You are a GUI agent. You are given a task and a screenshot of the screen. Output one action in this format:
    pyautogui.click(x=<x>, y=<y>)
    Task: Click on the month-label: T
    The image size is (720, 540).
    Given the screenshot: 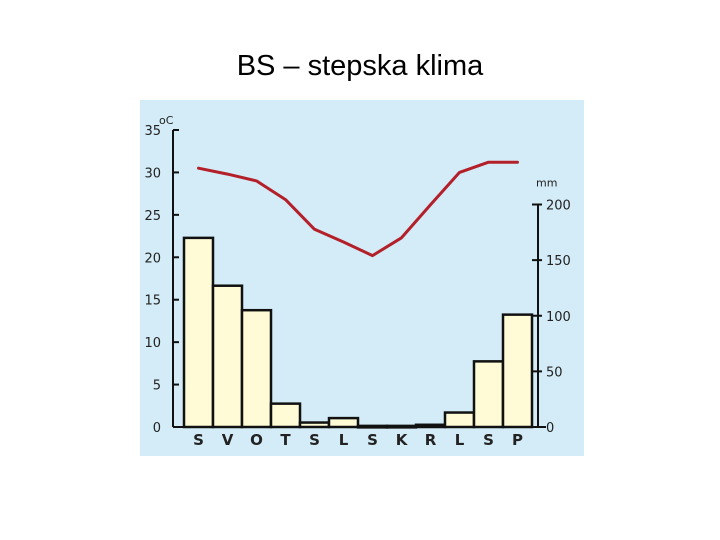 What is the action you would take?
    pyautogui.click(x=285, y=440)
    